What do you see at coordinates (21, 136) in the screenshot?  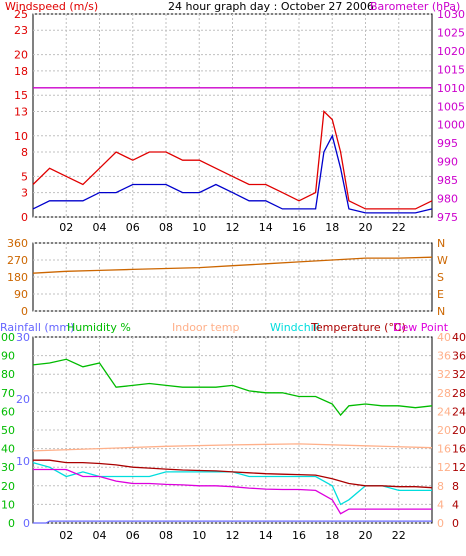 I see `wind-ytick: 10` at bounding box center [21, 136].